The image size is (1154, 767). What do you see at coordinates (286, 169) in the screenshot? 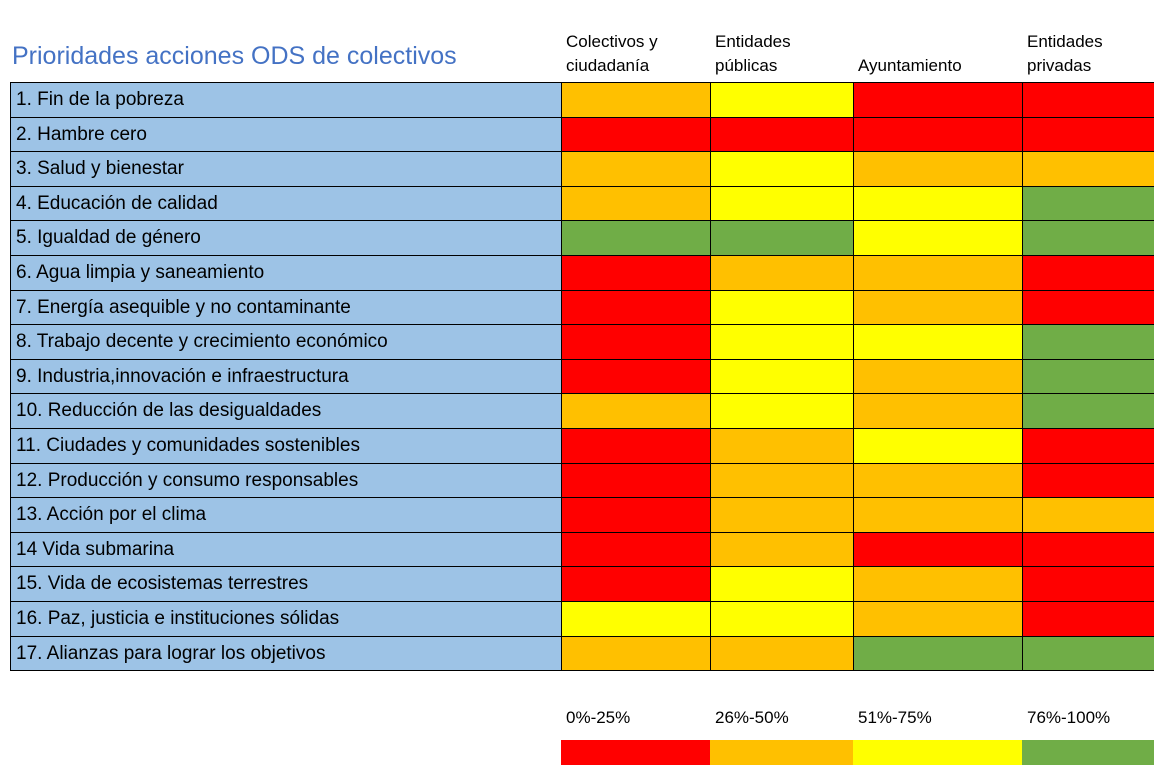
I see `row-label: 3. Salud y bienestar` at bounding box center [286, 169].